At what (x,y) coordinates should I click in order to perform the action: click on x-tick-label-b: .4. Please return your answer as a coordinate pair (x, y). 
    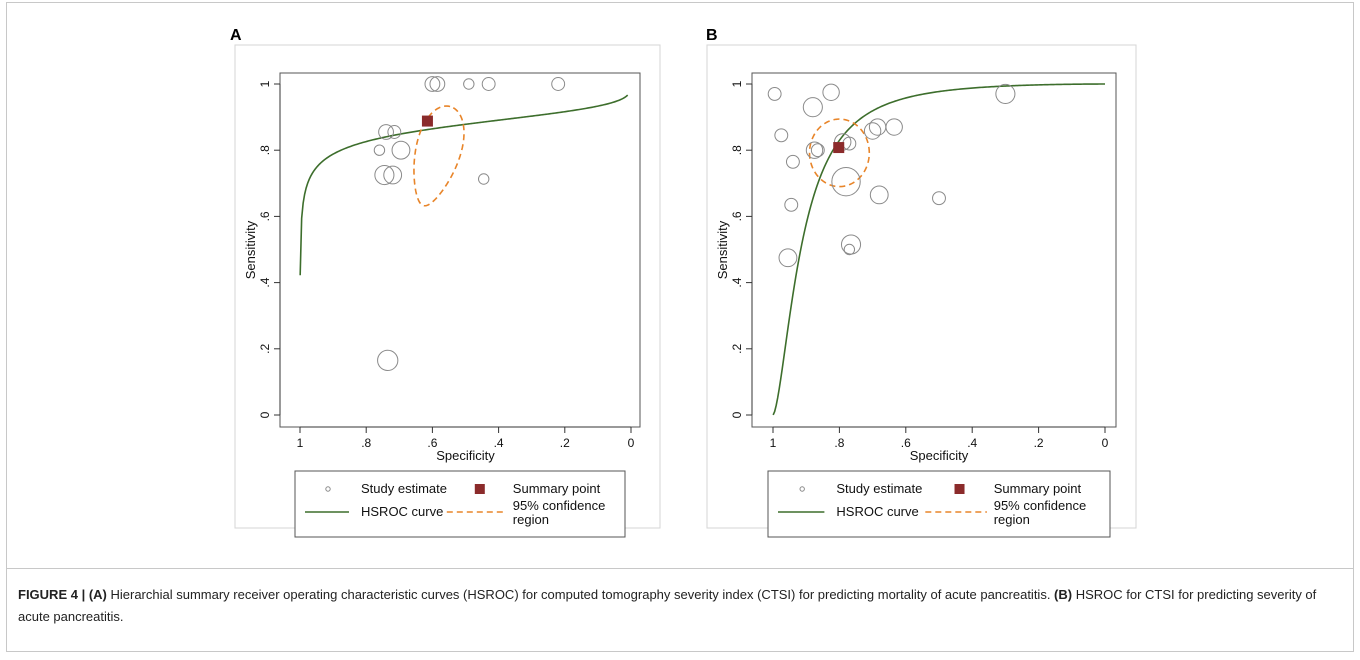
    Looking at the image, I should click on (972, 443).